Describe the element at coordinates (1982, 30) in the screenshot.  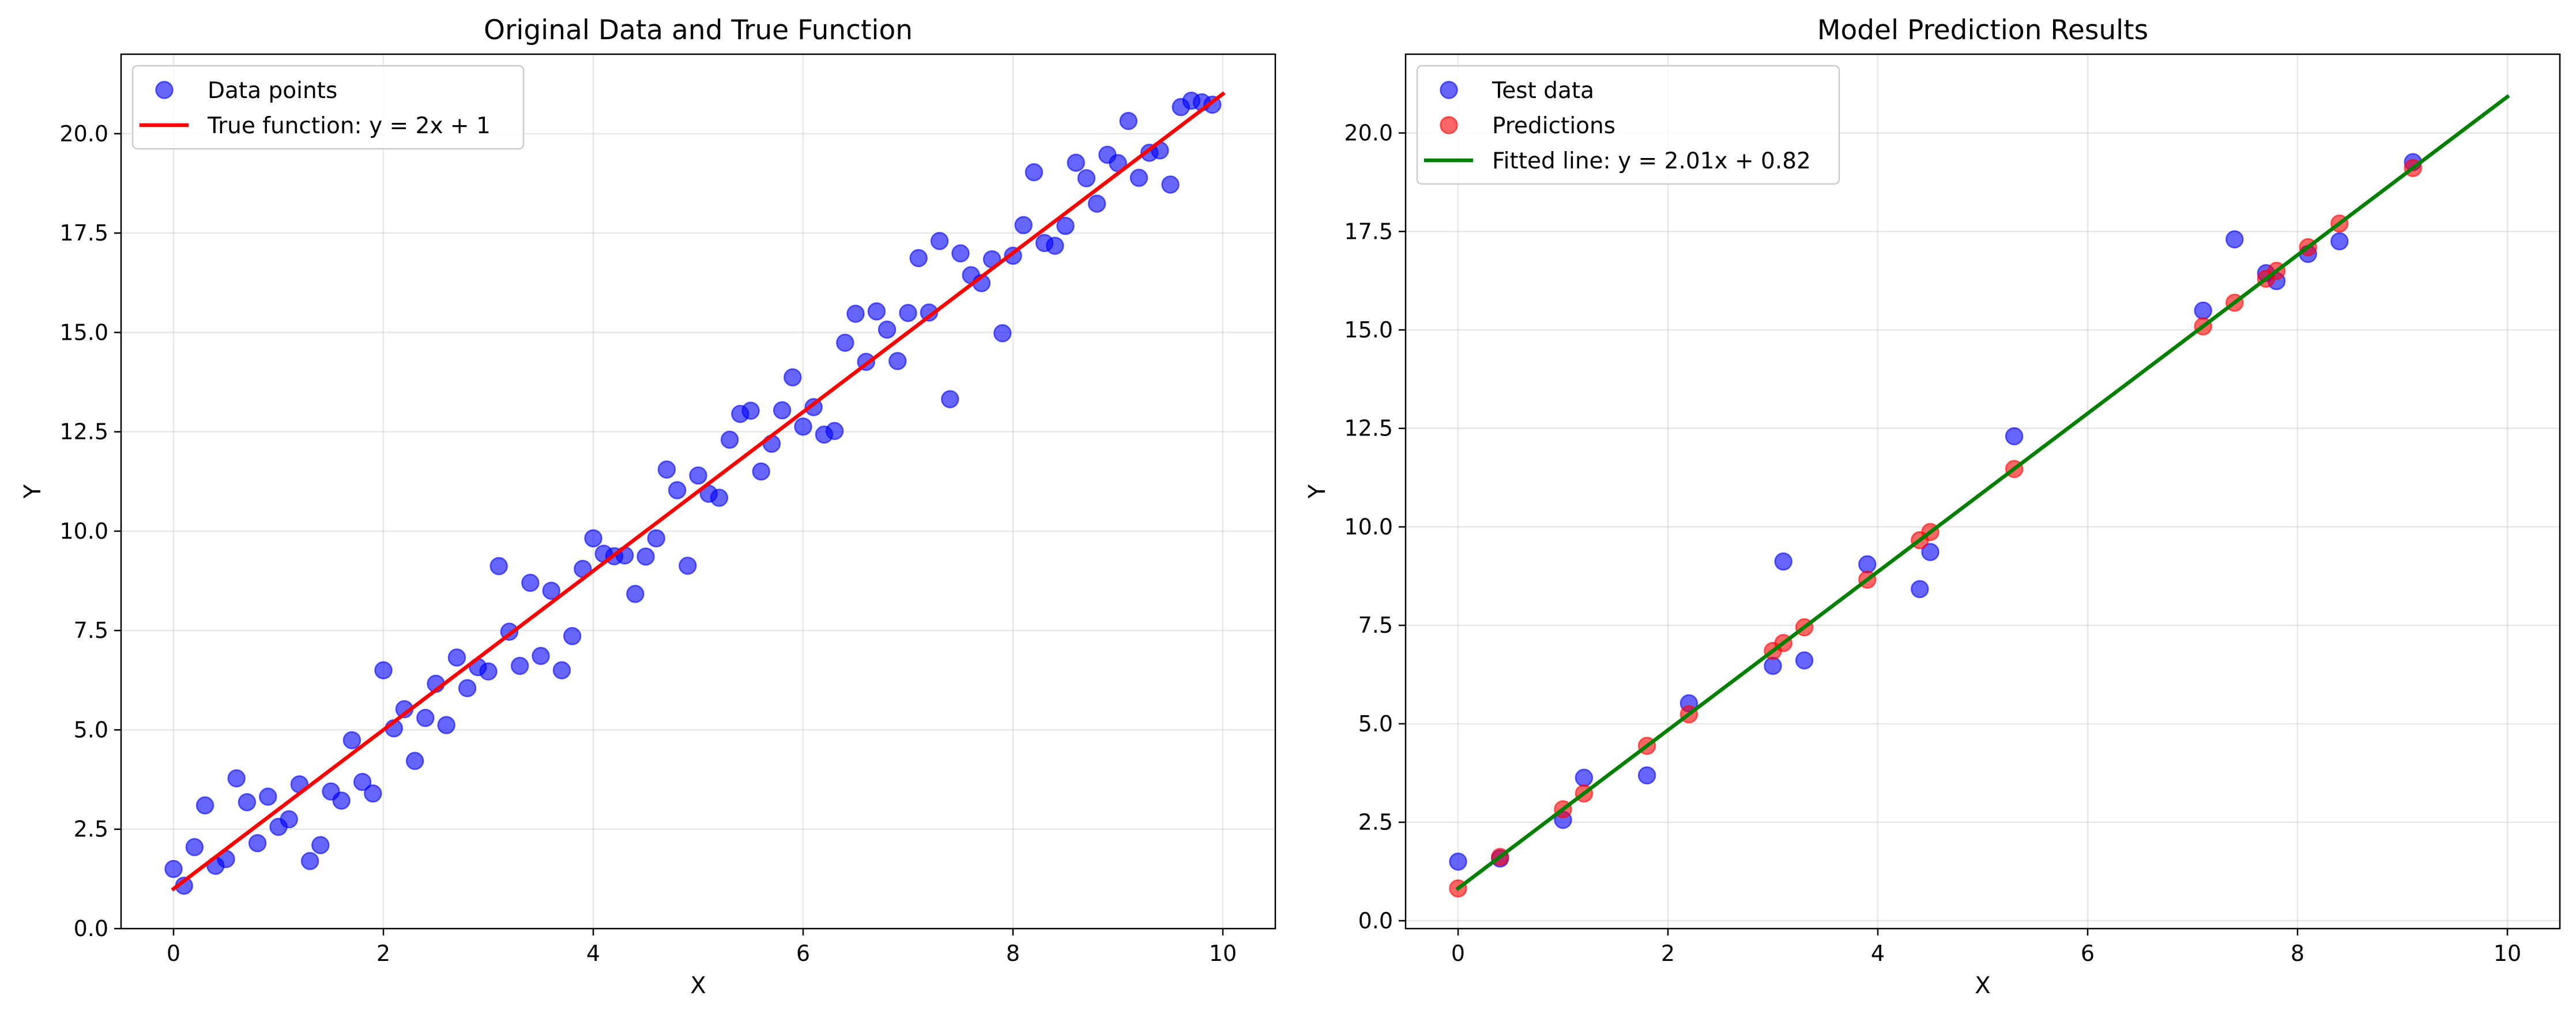
I see `chart-title: Model Prediction Results` at that location.